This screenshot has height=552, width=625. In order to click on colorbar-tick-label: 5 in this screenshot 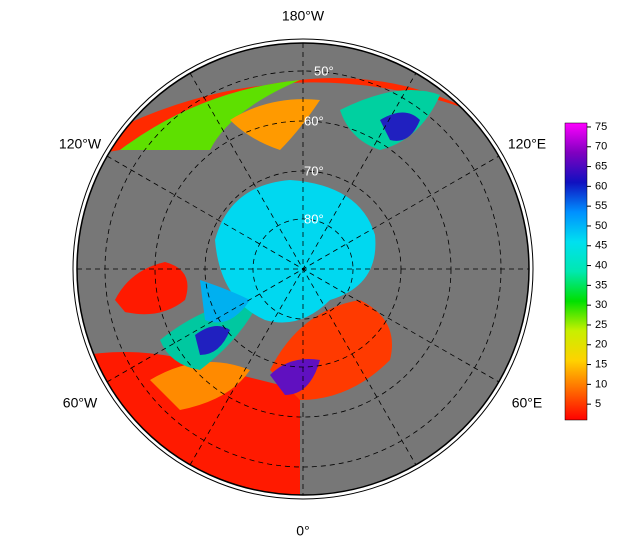, I will do `click(598, 404)`.